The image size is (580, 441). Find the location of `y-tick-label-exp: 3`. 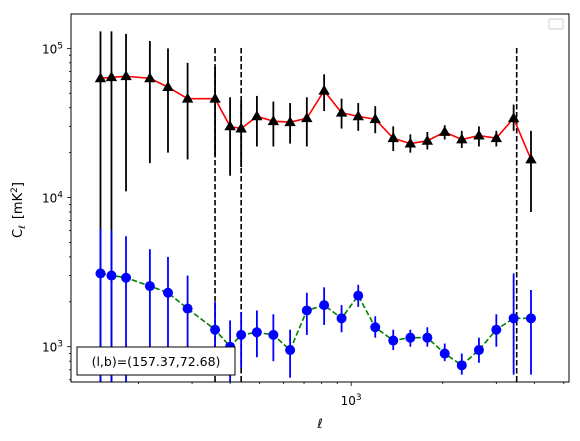

y-tick-label-exp: 3 is located at coordinates (60, 345).